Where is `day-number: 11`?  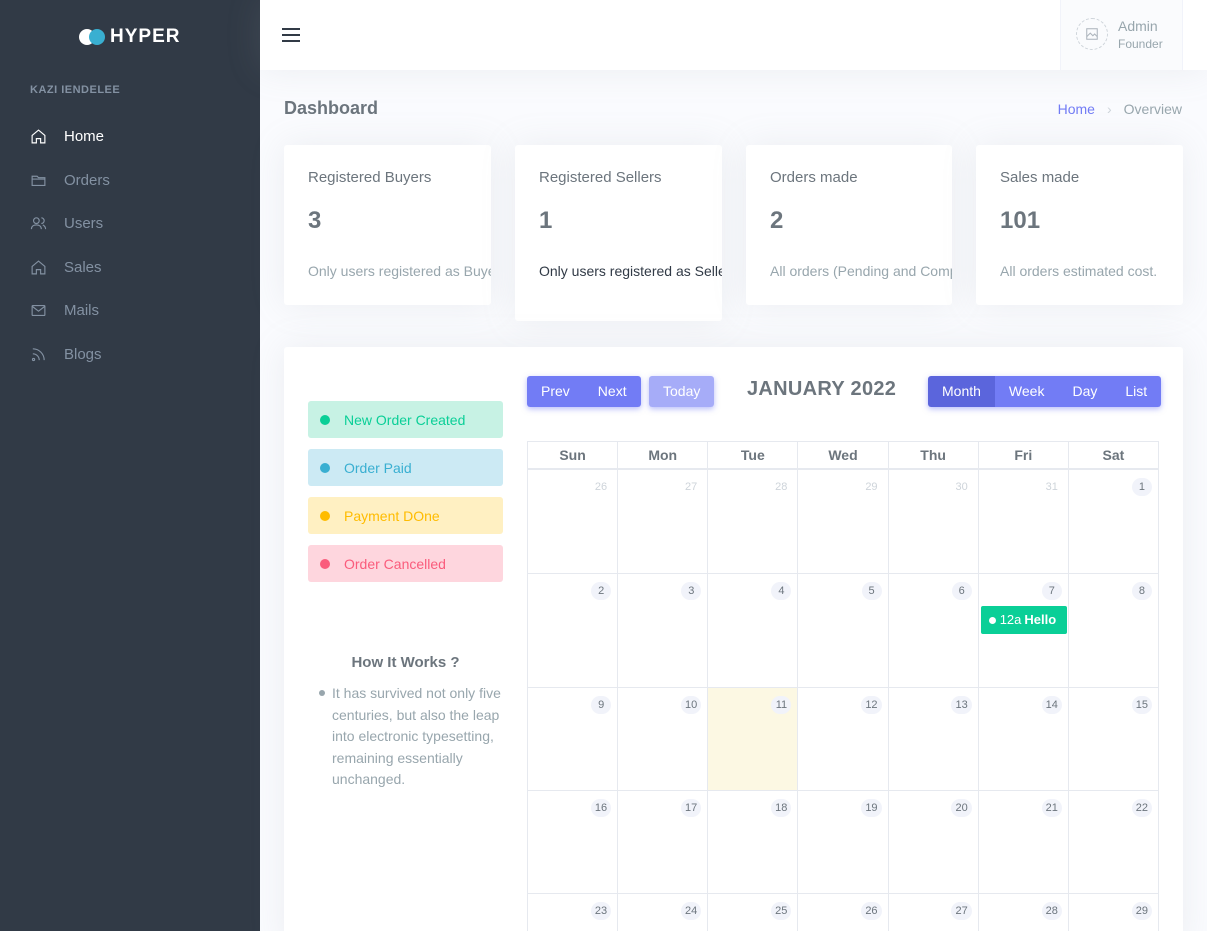
day-number: 11 is located at coordinates (781, 705).